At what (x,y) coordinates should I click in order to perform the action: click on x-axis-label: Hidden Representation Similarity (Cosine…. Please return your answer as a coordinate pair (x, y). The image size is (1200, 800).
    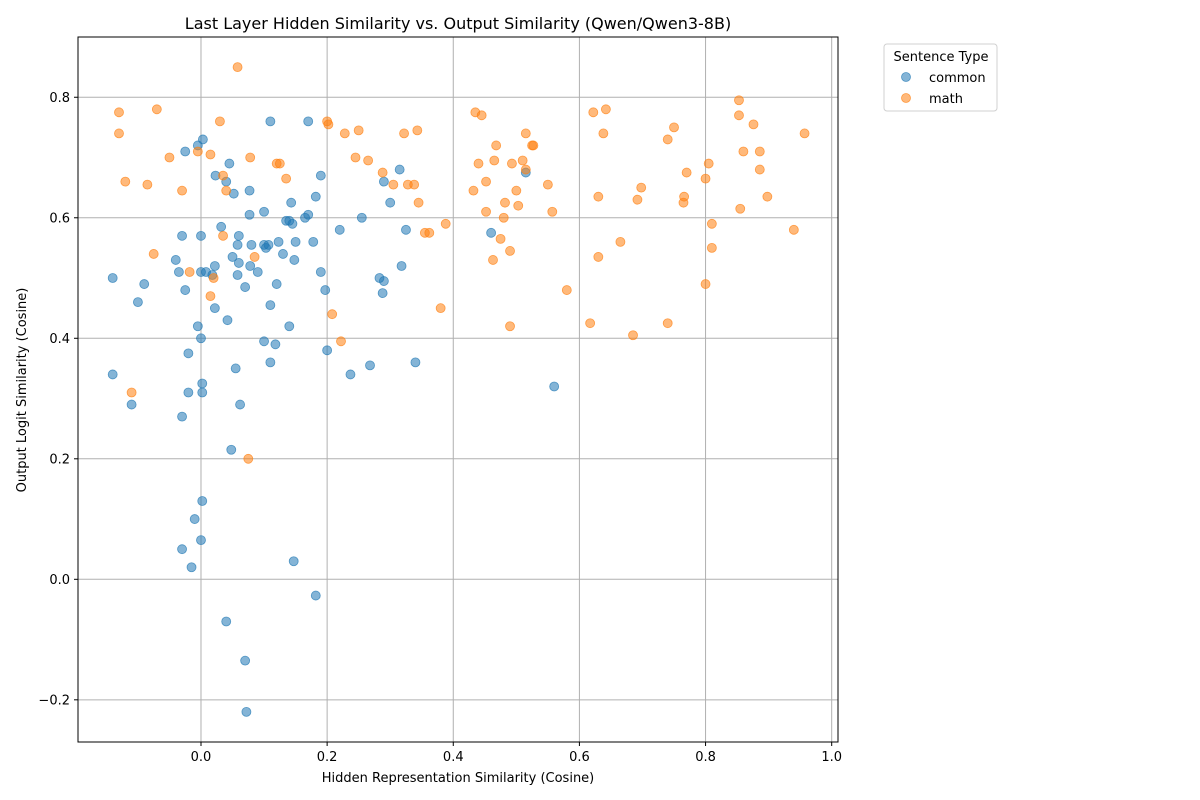
    Looking at the image, I should click on (458, 778).